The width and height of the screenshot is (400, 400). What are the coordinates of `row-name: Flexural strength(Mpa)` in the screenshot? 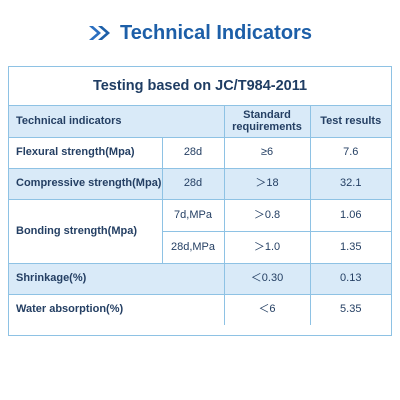 It's located at (86, 152).